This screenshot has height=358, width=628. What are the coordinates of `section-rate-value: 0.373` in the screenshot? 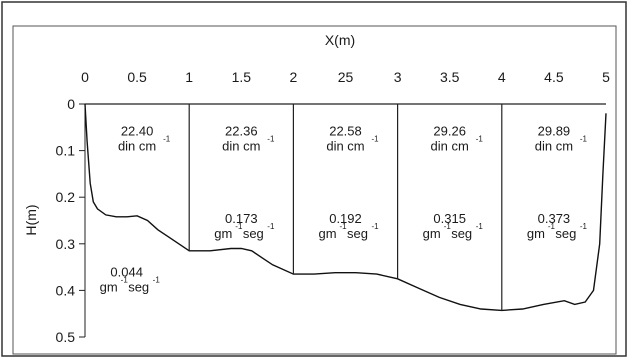 It's located at (554, 218).